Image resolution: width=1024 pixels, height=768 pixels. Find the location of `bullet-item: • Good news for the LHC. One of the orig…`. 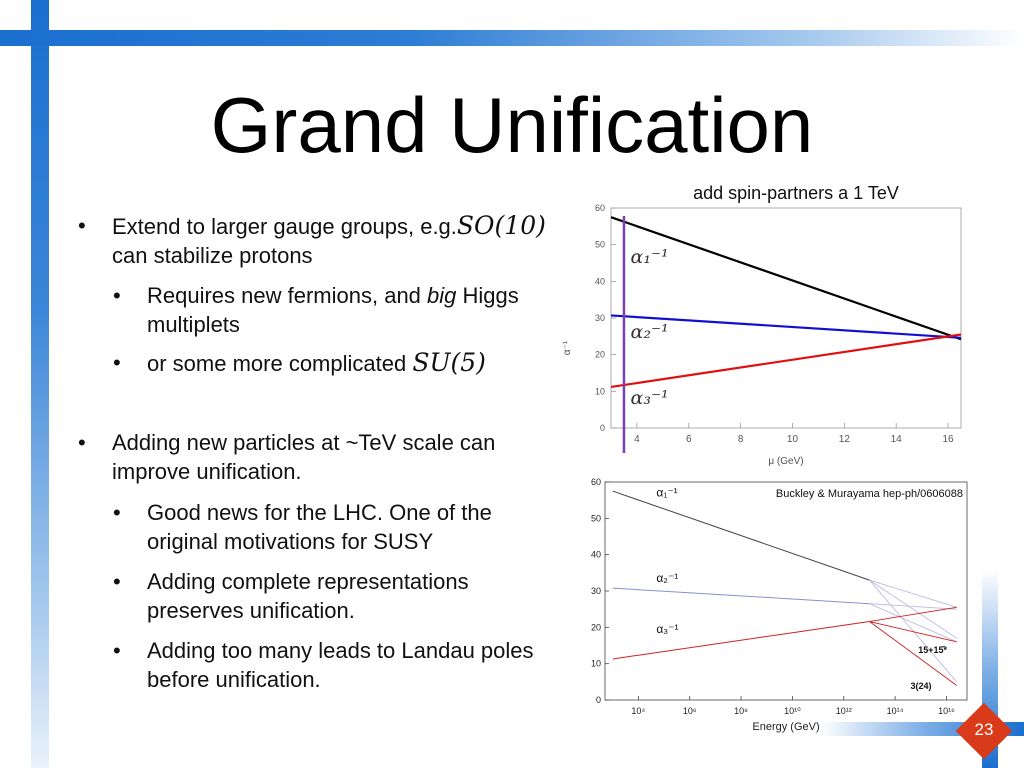

bullet-item: • Good news for the LHC. One of the orig… is located at coordinates (330, 527).